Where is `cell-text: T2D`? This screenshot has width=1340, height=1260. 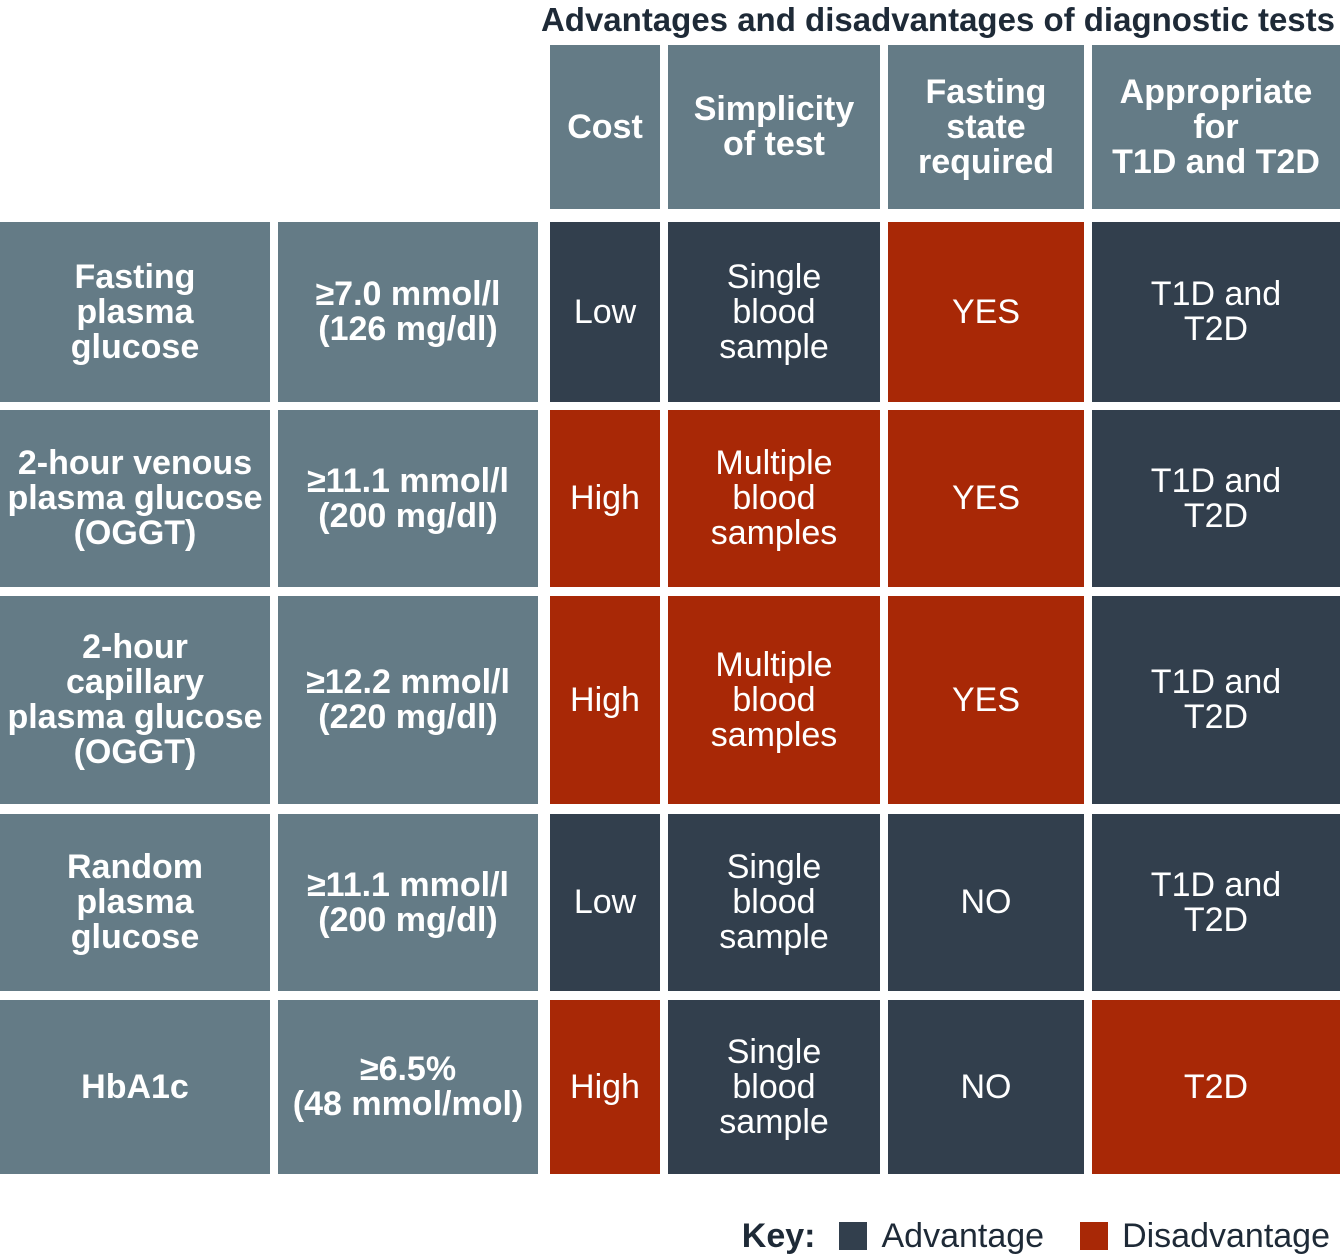
cell-text: T2D is located at coordinates (1216, 1086).